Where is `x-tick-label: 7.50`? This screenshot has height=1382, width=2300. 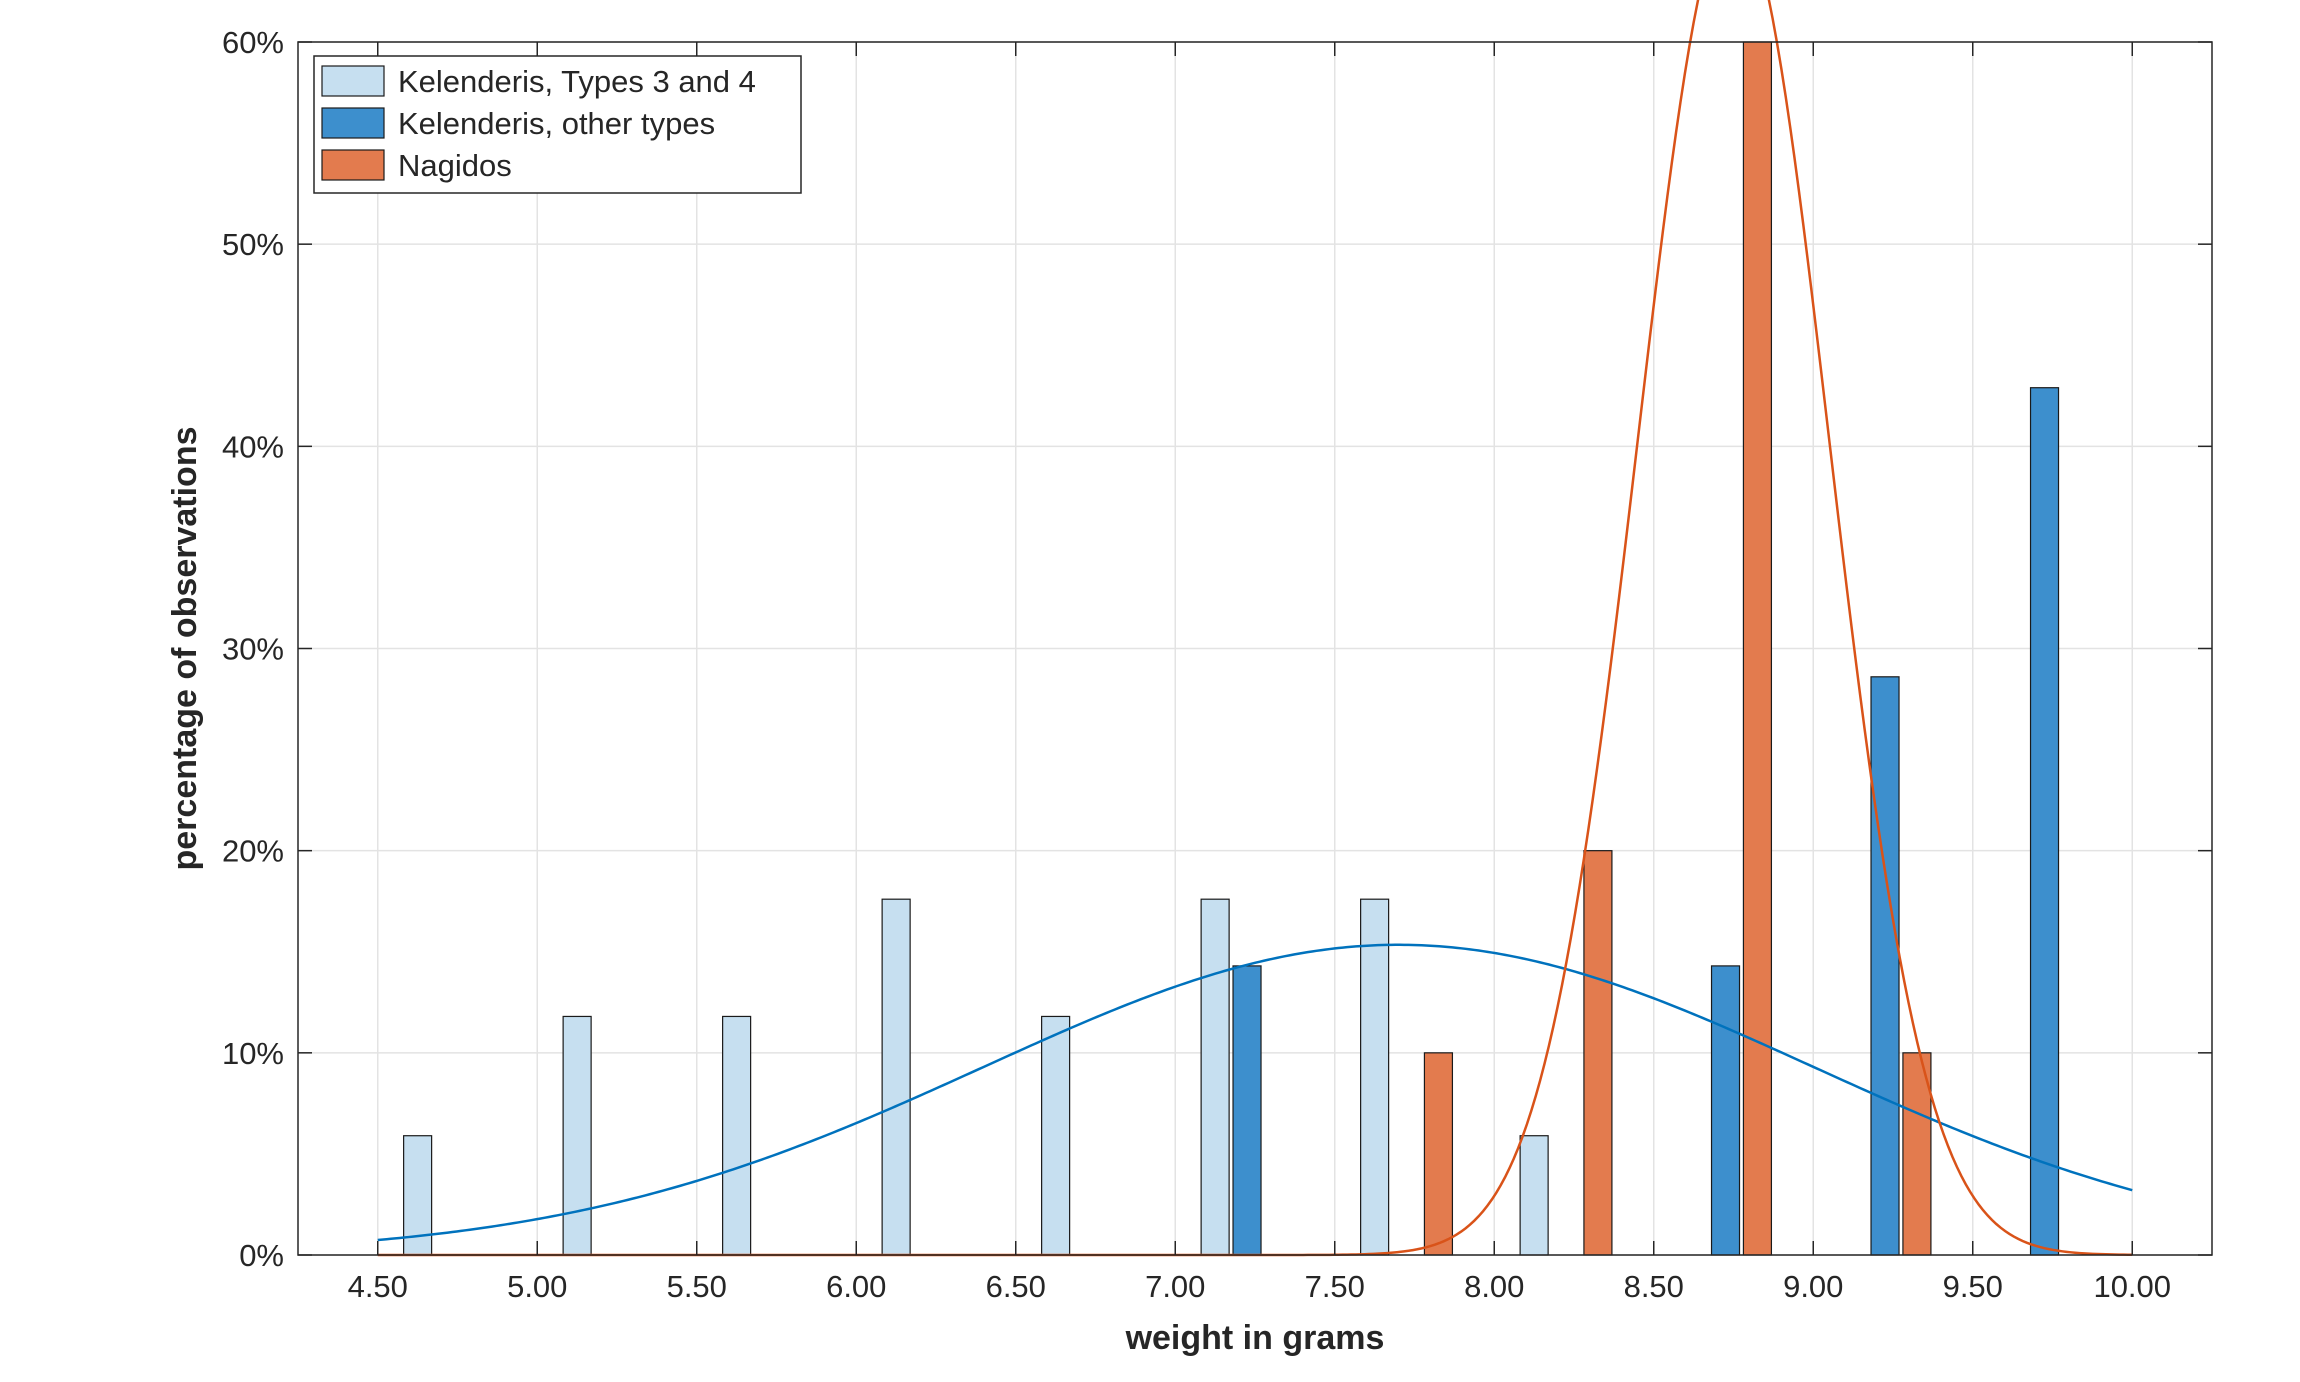 x-tick-label: 7.50 is located at coordinates (1335, 1286).